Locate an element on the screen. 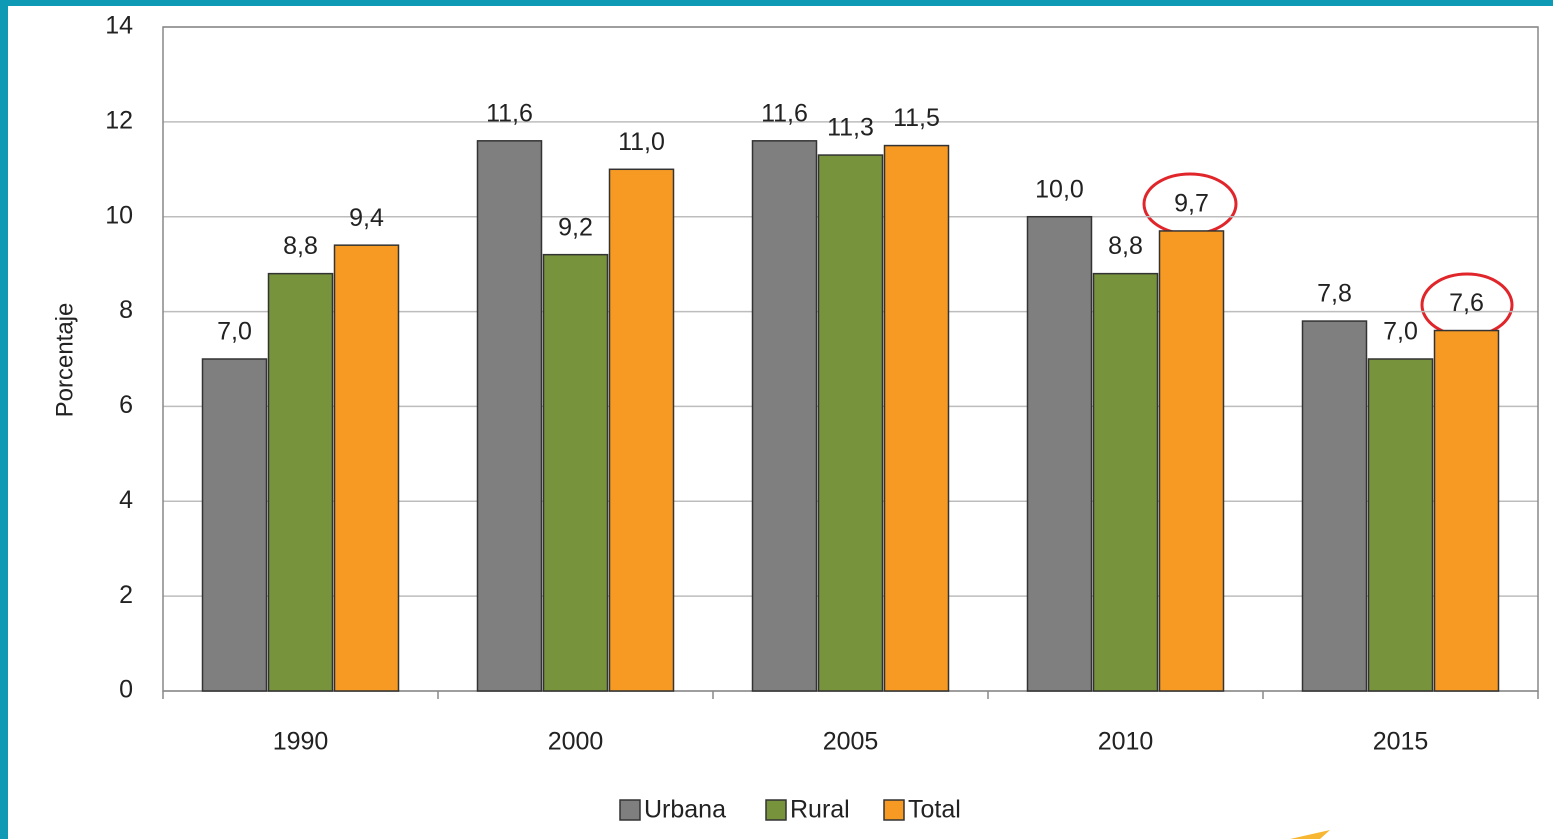 The height and width of the screenshot is (839, 1553). frame-left is located at coordinates (4, 419).